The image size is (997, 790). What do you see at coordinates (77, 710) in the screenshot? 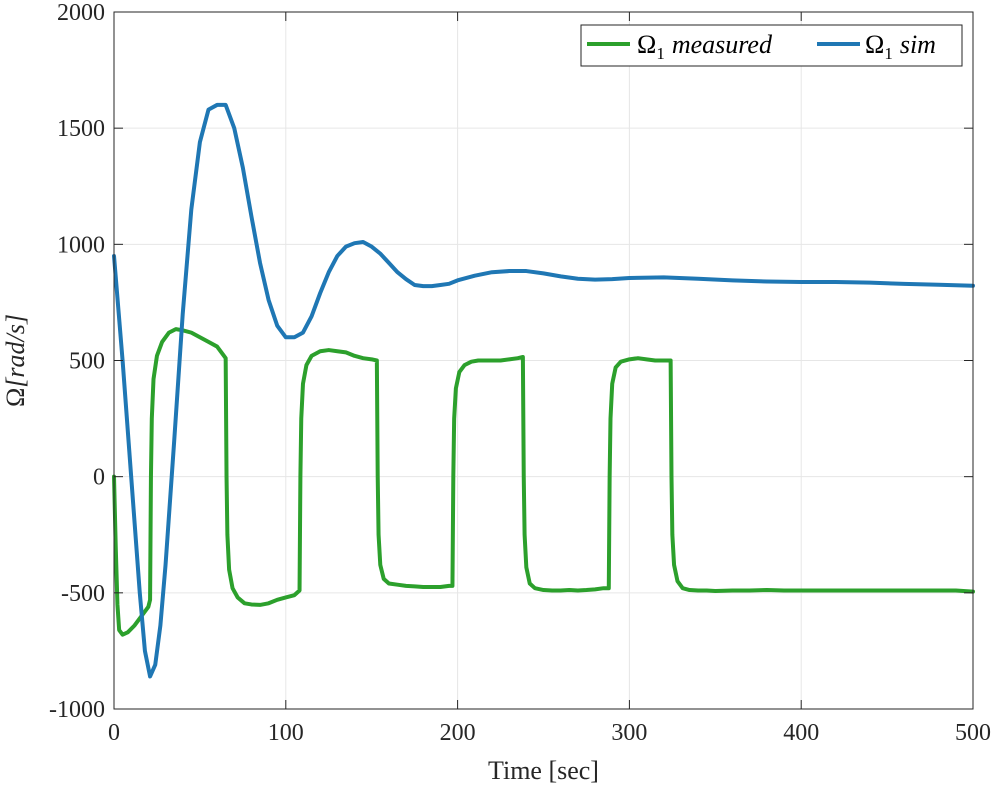
I see `y-tick-label: -1000` at bounding box center [77, 710].